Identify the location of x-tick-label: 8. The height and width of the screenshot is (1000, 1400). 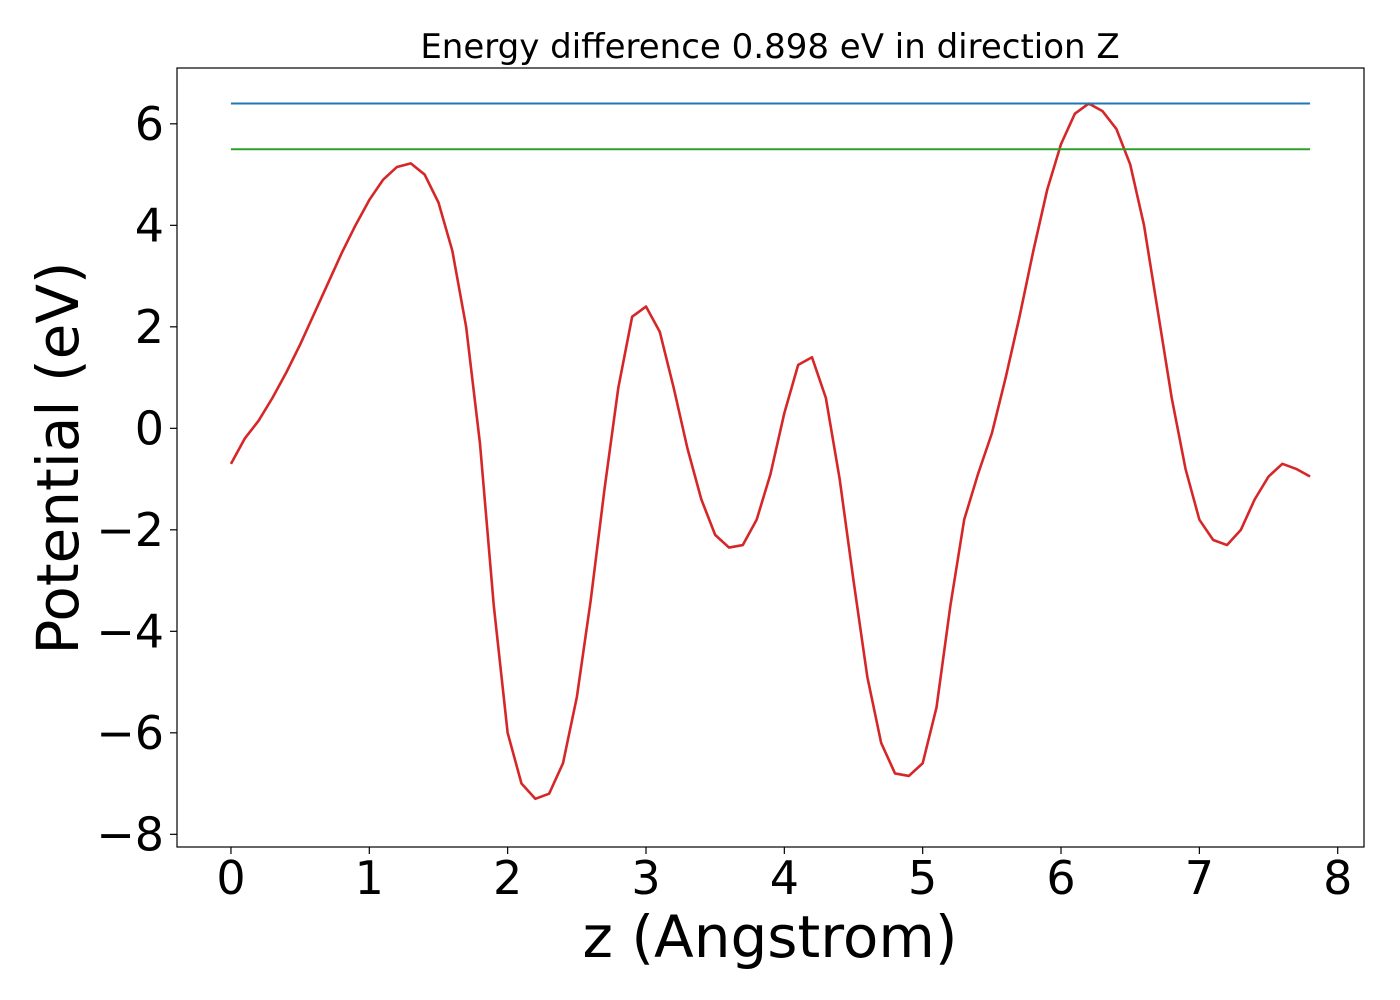
(1337, 878).